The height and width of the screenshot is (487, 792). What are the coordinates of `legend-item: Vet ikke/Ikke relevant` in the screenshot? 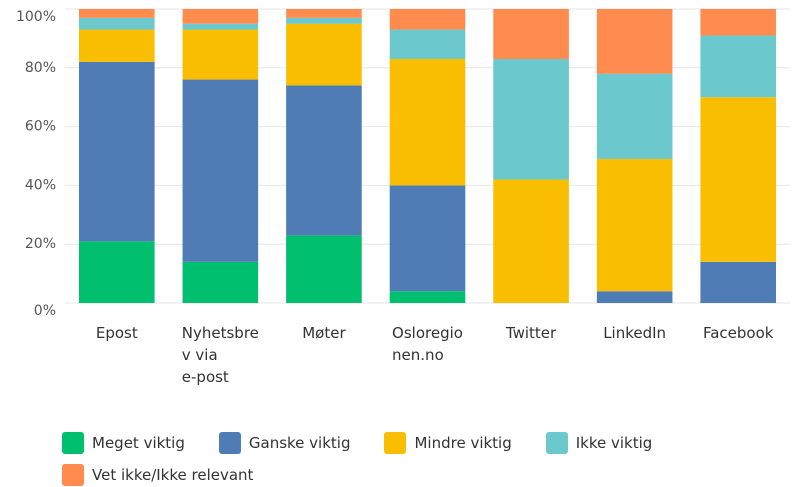 It's located at (157, 475).